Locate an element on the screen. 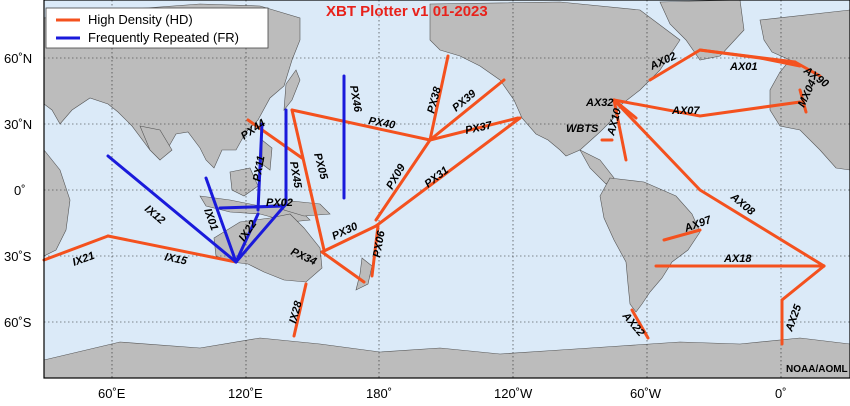 This screenshot has width=850, height=406. frequently-repeated-transects is located at coordinates (226, 169).